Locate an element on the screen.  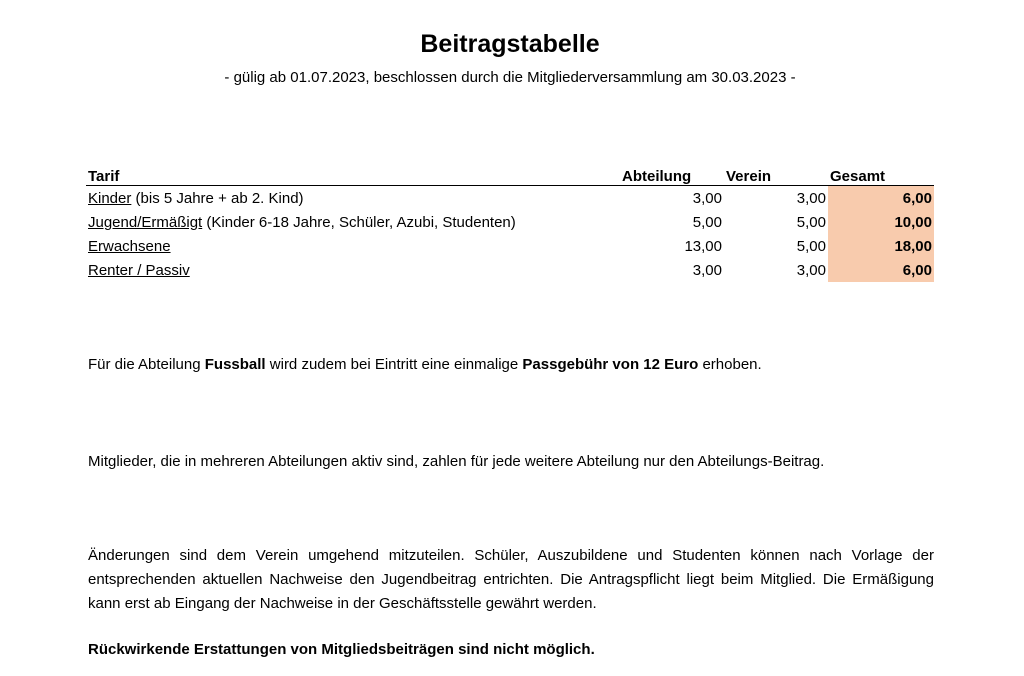
fussball-text-1: Für die Abteilung is located at coordinates (146, 364).